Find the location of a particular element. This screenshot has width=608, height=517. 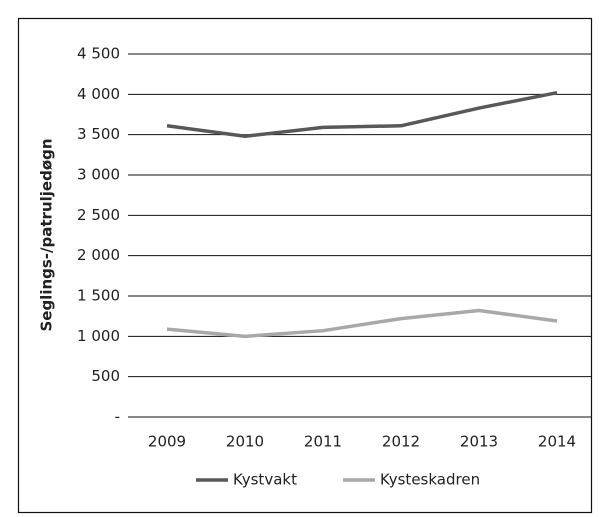

y-tick-label: 4 000 is located at coordinates (98, 94).